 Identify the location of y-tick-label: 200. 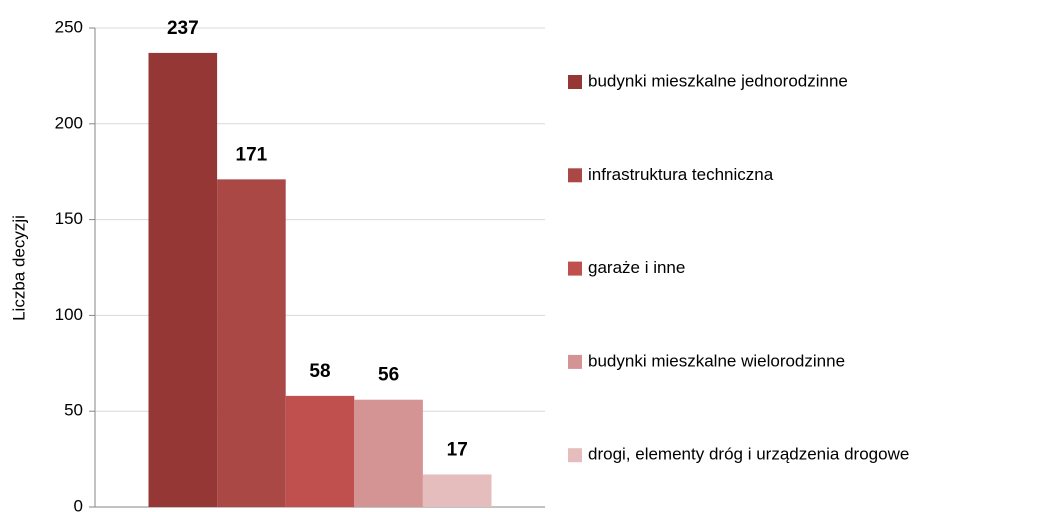
(69, 122).